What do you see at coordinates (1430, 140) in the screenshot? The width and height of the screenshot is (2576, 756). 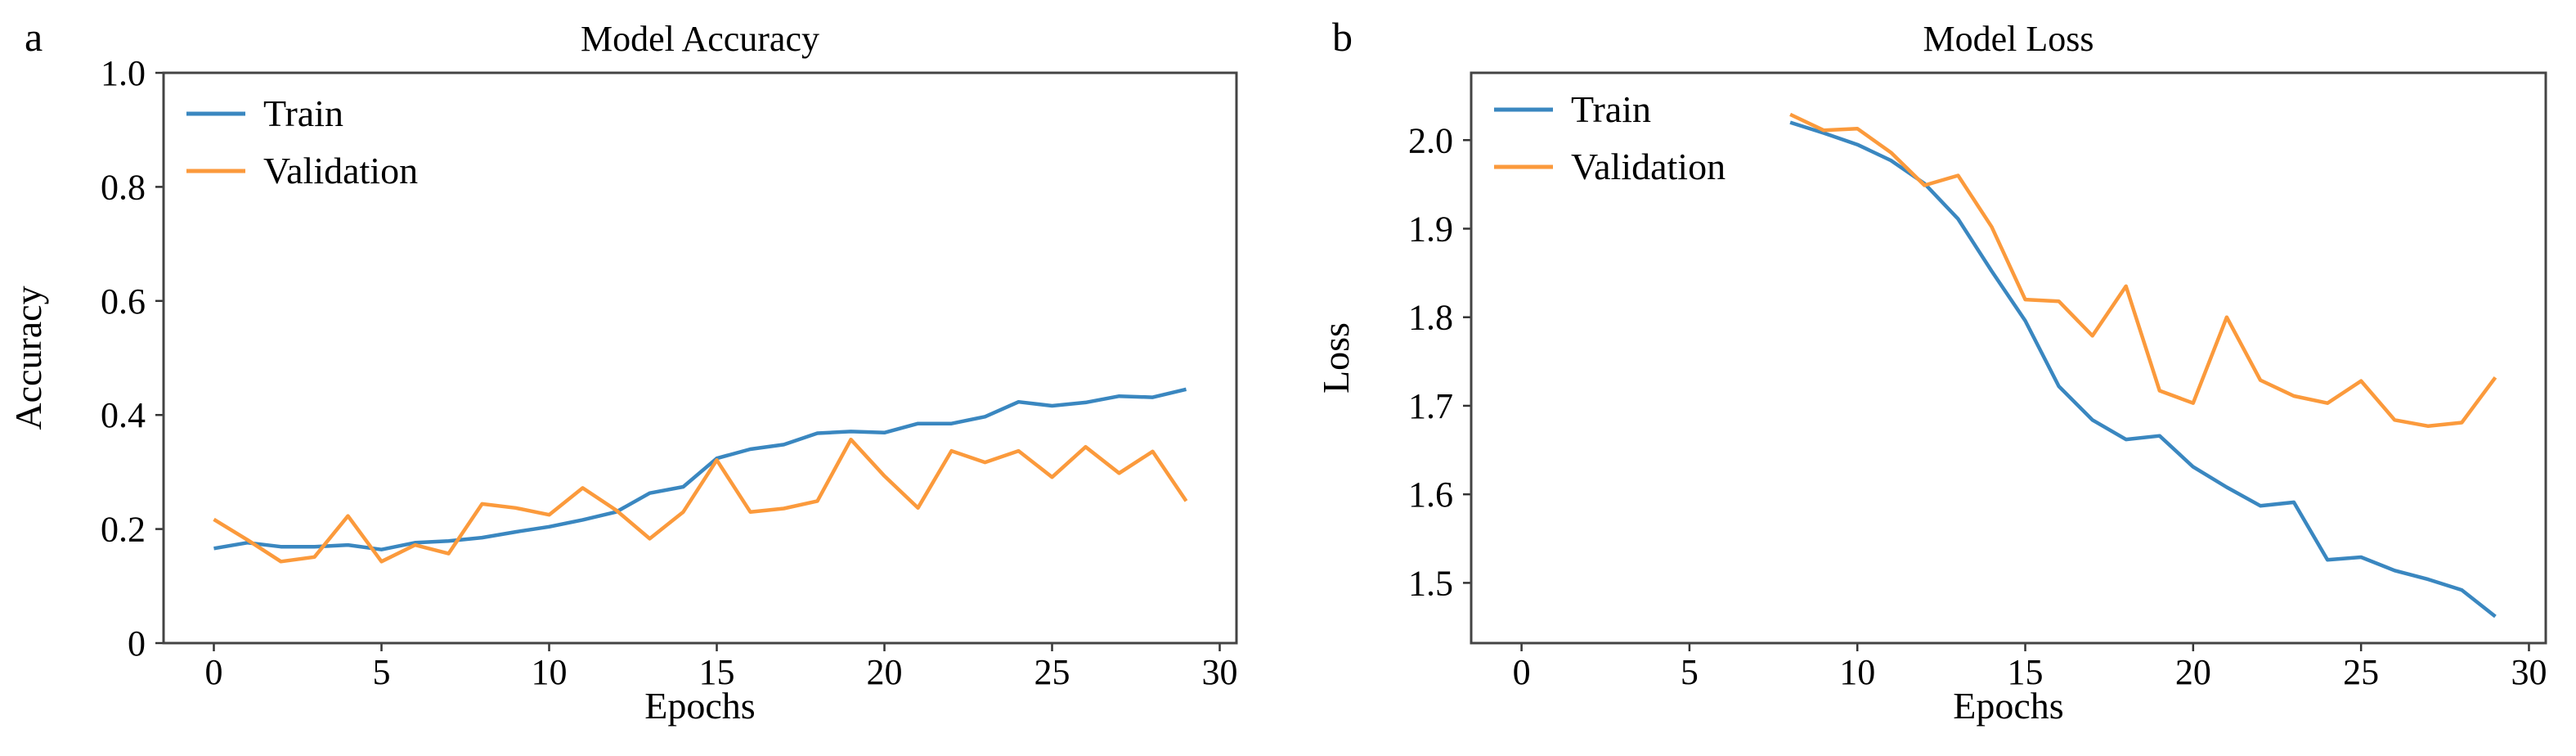 I see `y-tick-label: 2.0` at bounding box center [1430, 140].